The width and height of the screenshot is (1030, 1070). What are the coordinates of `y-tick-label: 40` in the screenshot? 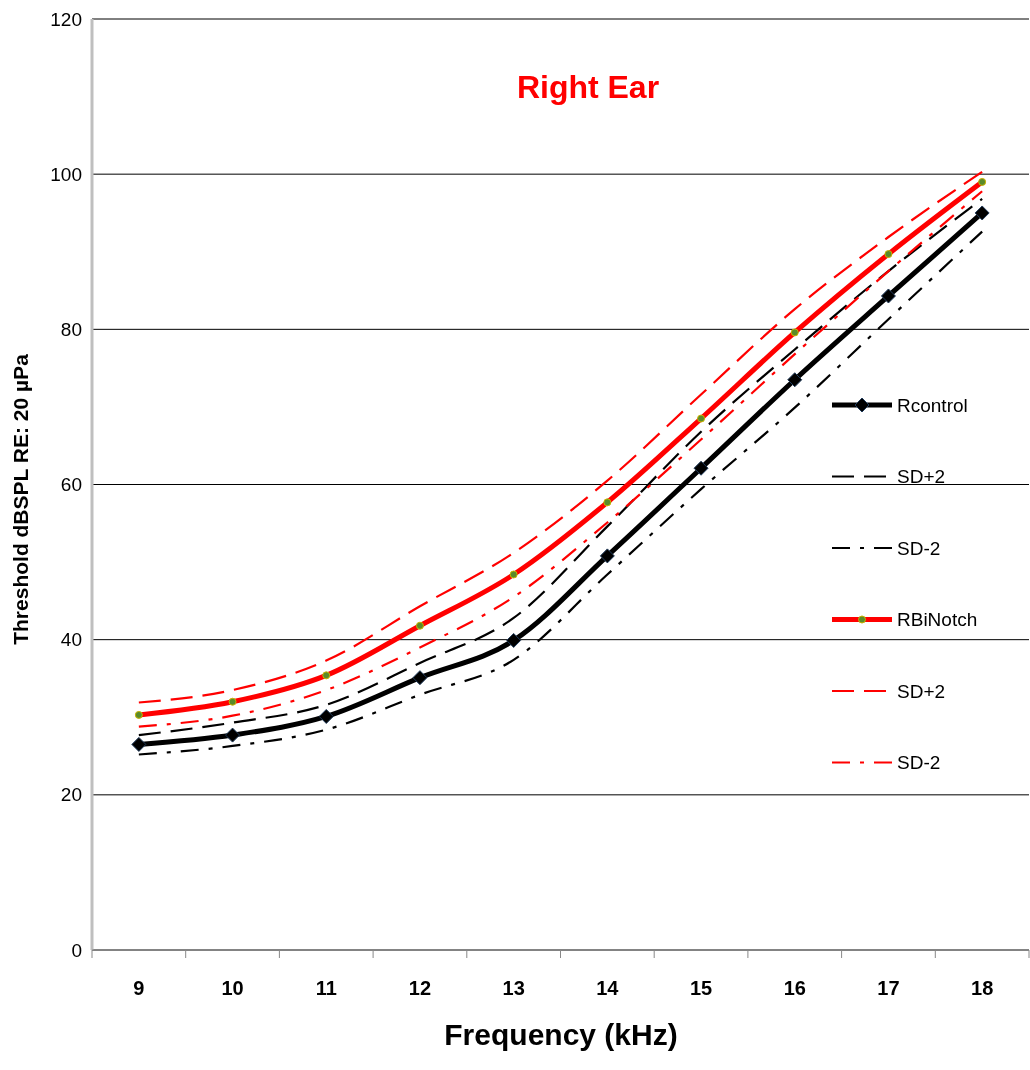 It's located at (71, 640).